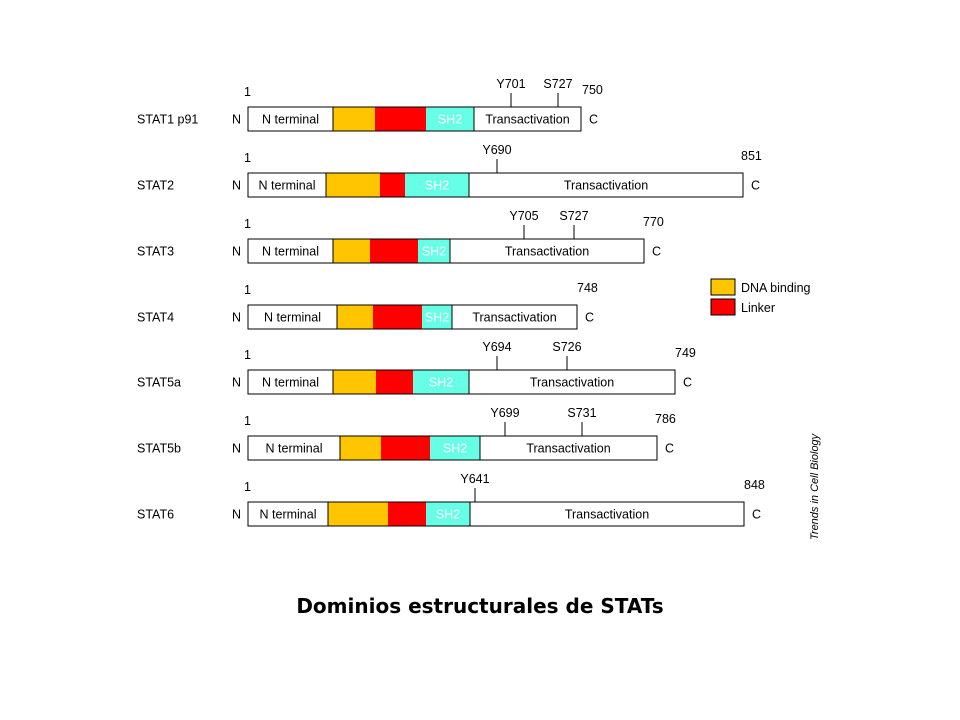 The height and width of the screenshot is (720, 960). What do you see at coordinates (592, 90) in the screenshot?
I see `length-residue: 750` at bounding box center [592, 90].